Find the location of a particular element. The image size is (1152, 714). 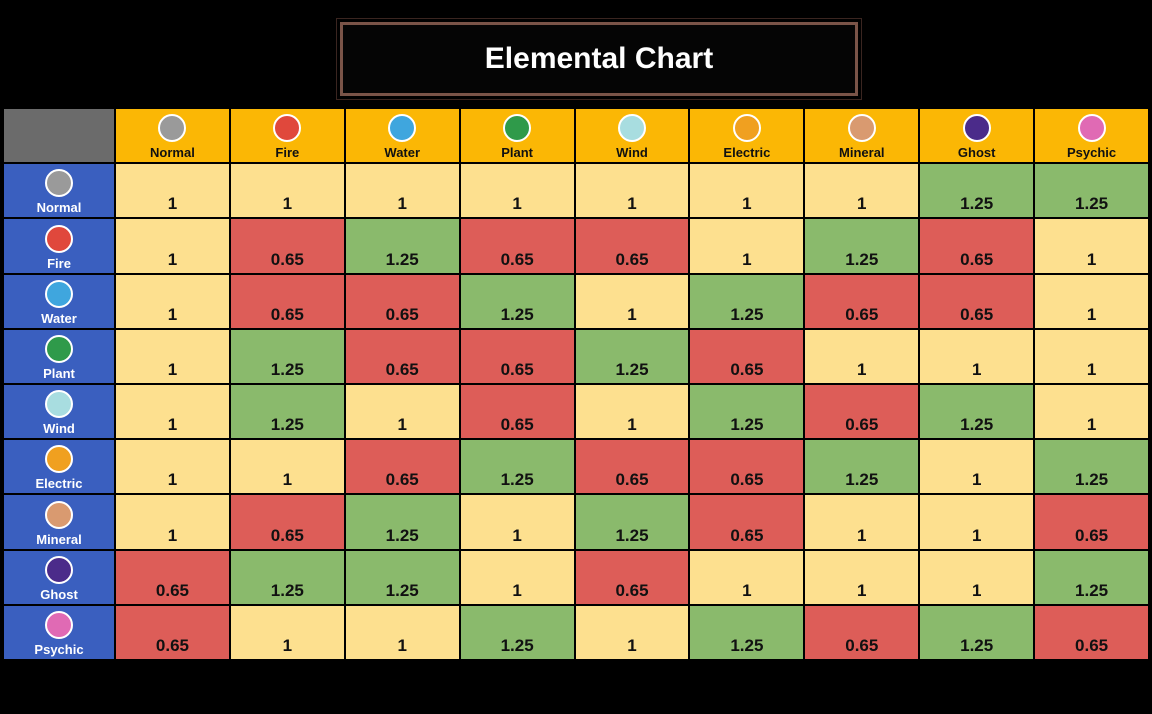

row-header: Electric is located at coordinates (59, 467).